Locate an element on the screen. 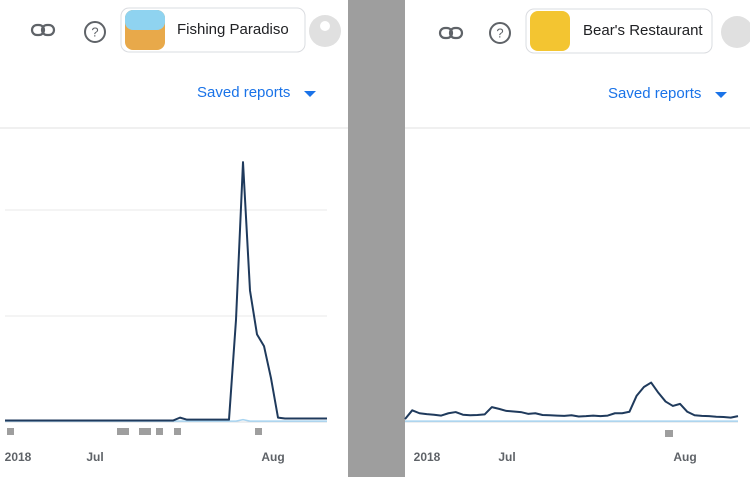  app-icon is located at coordinates (550, 31).